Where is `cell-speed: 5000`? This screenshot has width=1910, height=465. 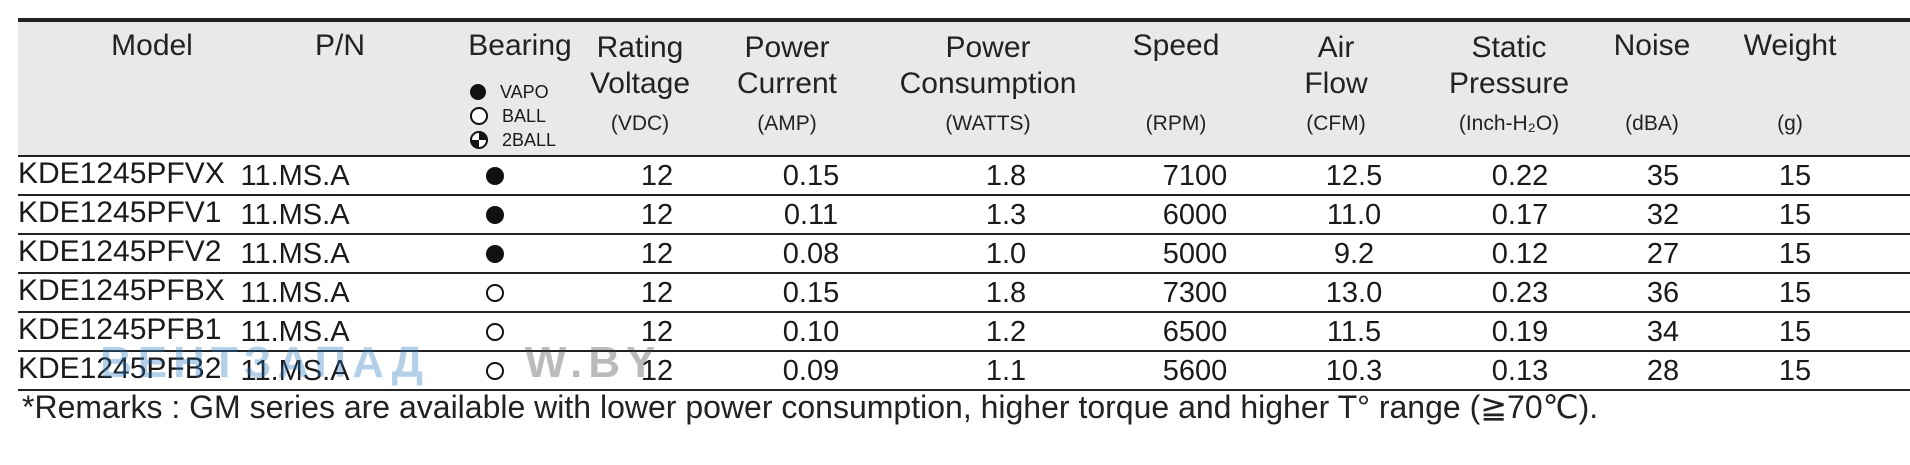
cell-speed: 5000 is located at coordinates (1195, 254).